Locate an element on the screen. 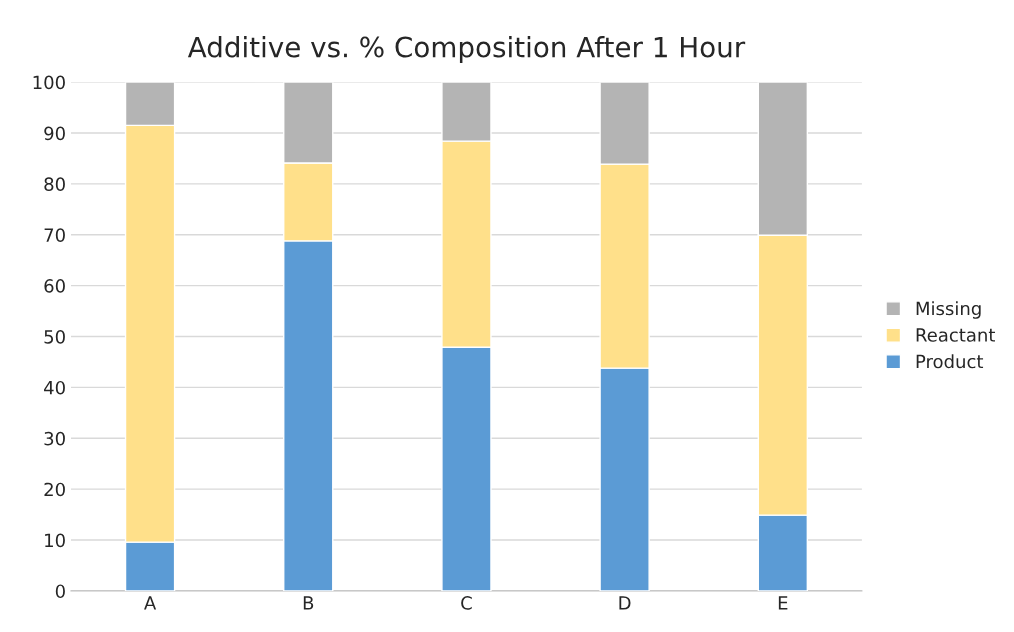  y-tick-label: 90 is located at coordinates (54, 133).